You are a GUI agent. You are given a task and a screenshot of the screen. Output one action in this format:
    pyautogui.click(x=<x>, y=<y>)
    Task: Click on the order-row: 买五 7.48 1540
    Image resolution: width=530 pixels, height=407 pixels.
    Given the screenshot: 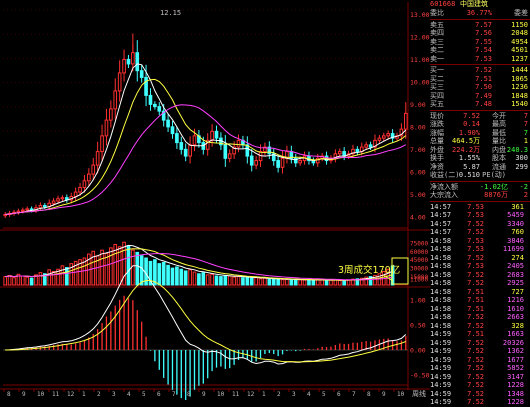 What is the action you would take?
    pyautogui.click(x=480, y=104)
    